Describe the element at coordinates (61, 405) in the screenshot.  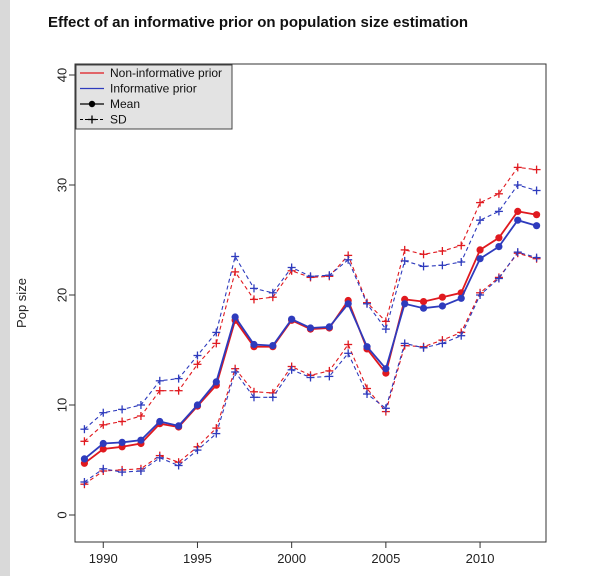
I see `y-tick-label: 10` at that location.